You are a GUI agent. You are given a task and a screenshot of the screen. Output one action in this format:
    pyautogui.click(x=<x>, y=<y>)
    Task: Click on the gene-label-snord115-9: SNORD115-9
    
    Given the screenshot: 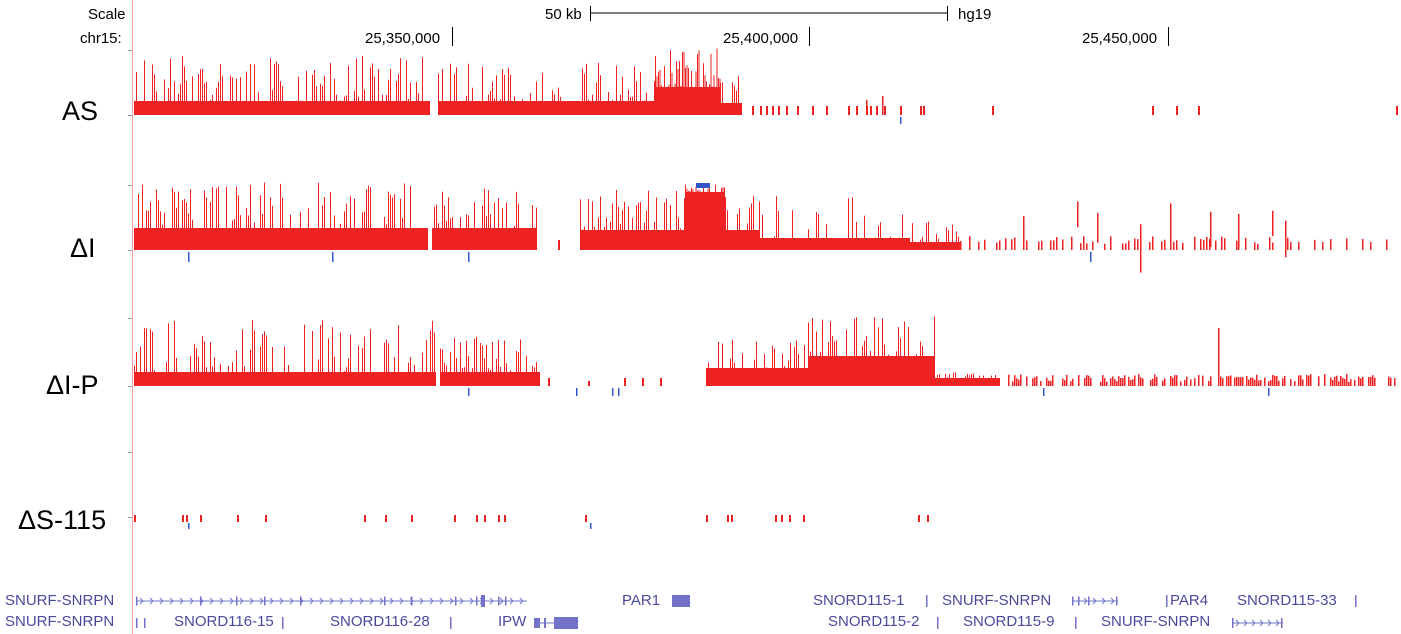 What is the action you would take?
    pyautogui.click(x=1009, y=621)
    